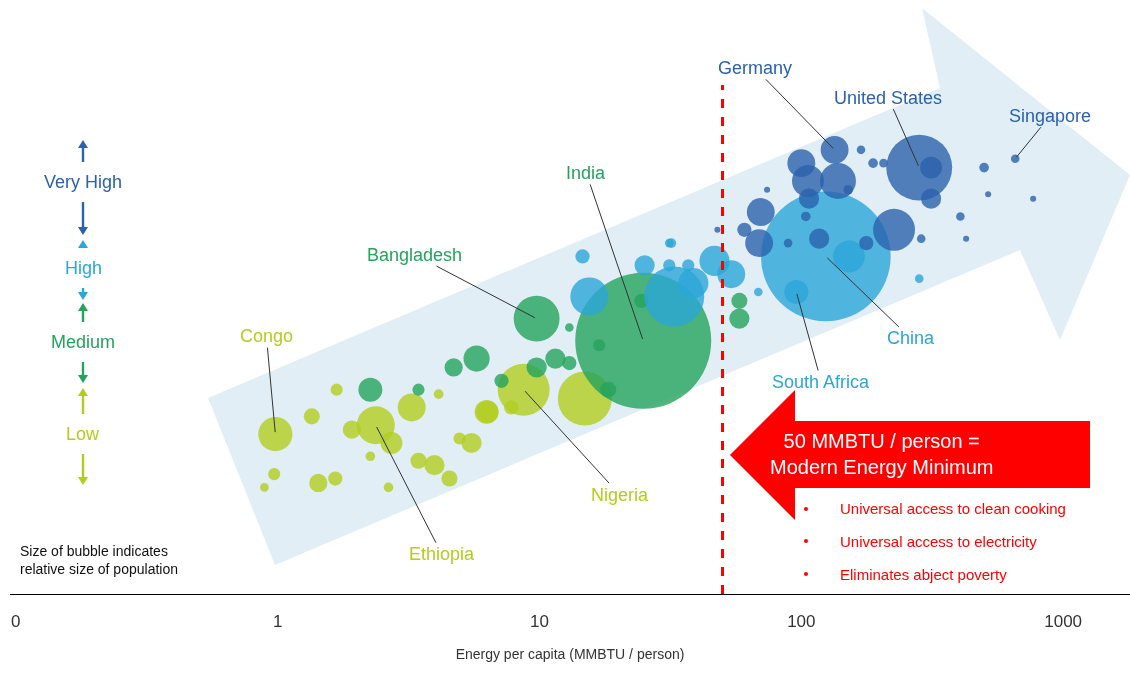 Image resolution: width=1130 pixels, height=678 pixels. Describe the element at coordinates (1063, 622) in the screenshot. I see `x-tick-label: 1000` at that location.